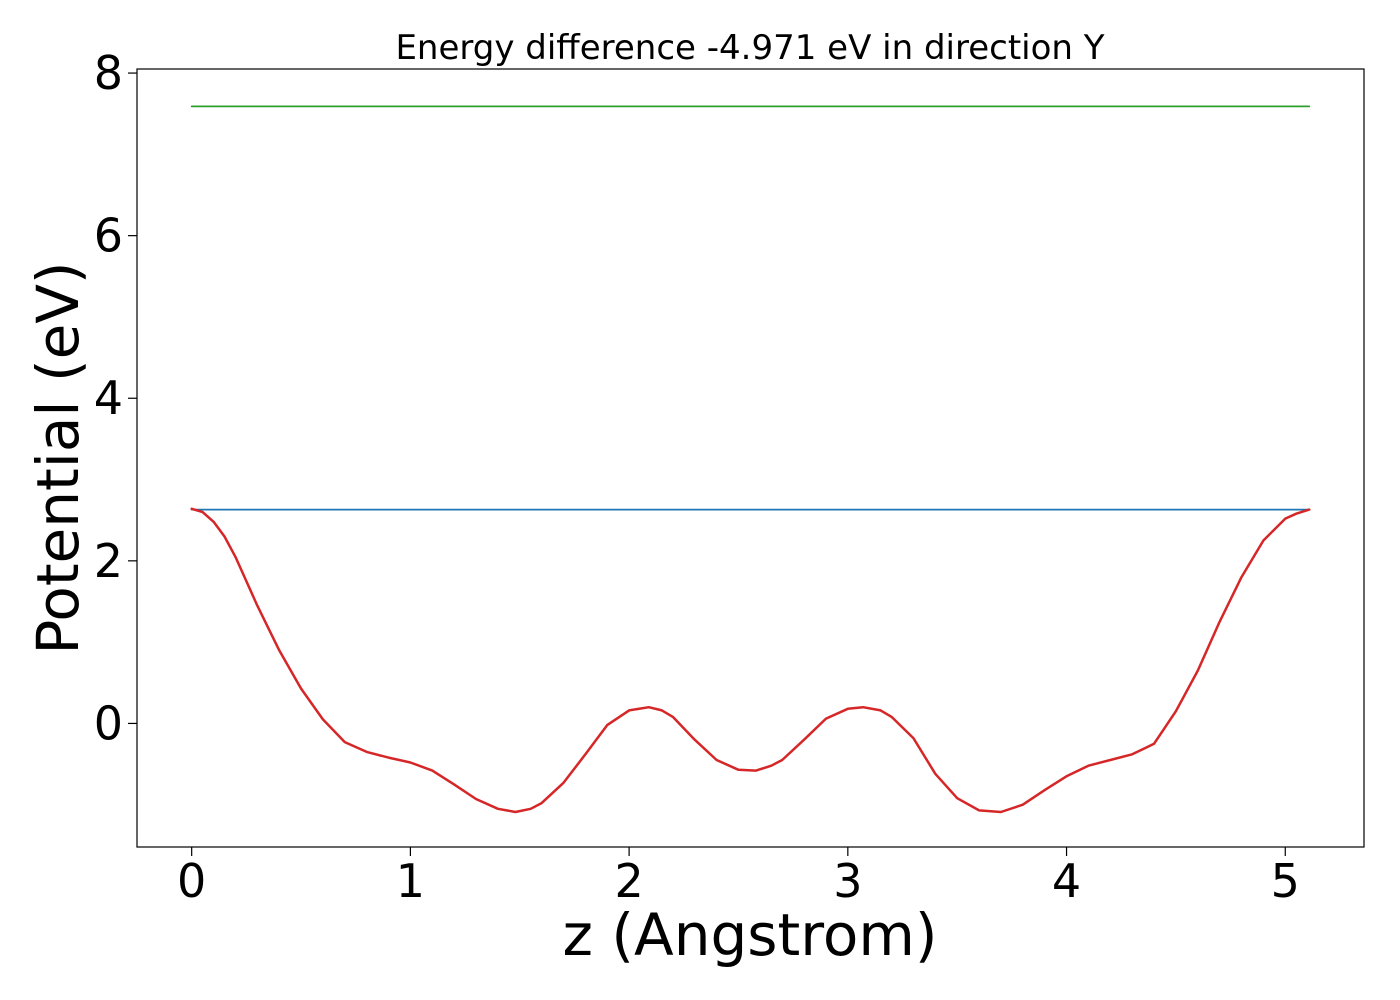  I want to click on y-tick-label: 4, so click(108, 398).